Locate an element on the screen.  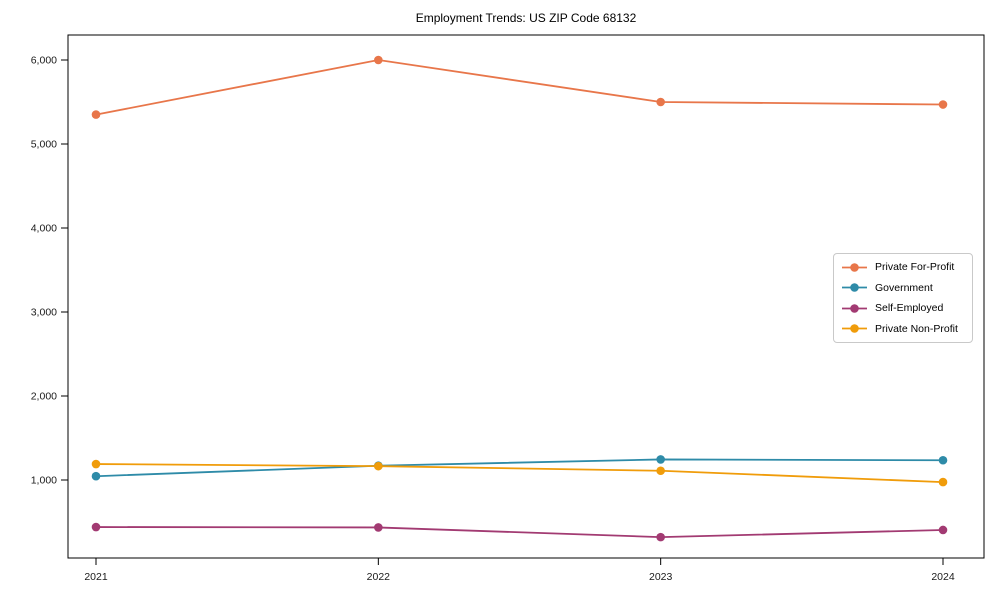
series-line-private-non-profit is located at coordinates (519, 473).